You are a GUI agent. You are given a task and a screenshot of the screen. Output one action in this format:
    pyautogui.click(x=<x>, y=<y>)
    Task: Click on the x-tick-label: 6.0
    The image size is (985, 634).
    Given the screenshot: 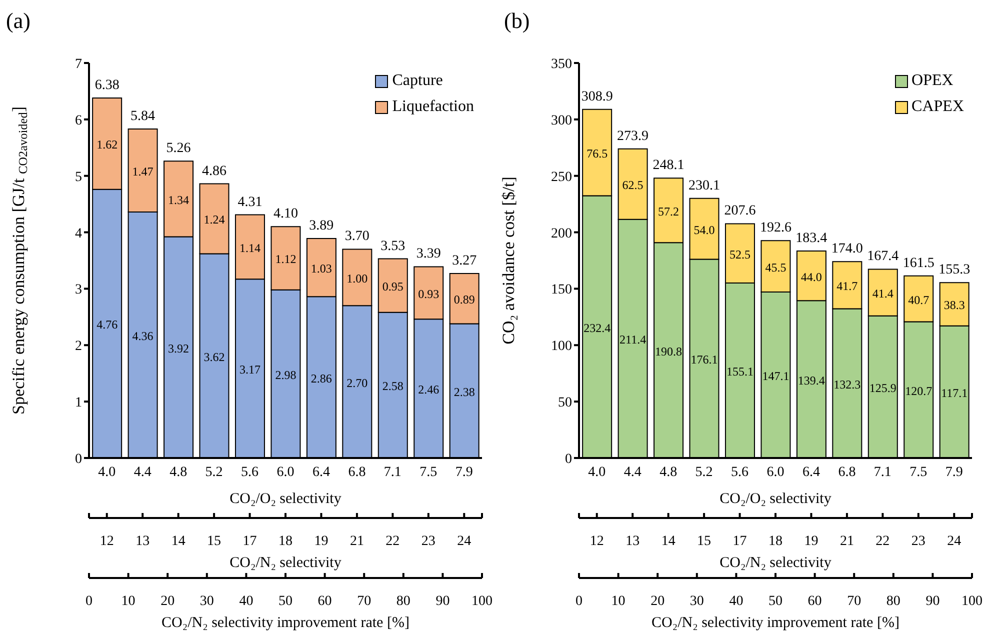 What is the action you would take?
    pyautogui.click(x=285, y=472)
    